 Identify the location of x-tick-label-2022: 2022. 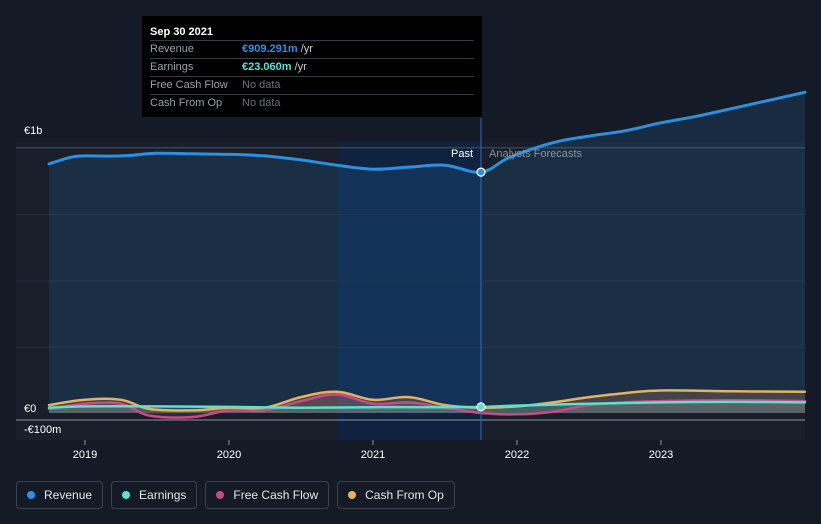
(517, 455).